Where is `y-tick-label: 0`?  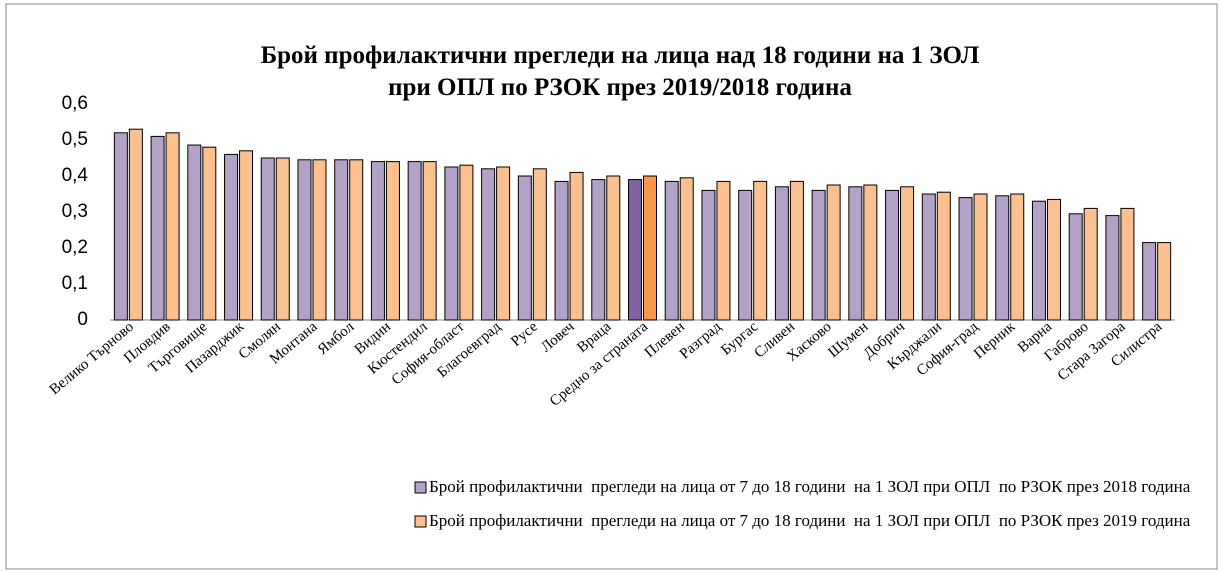
y-tick-label: 0 is located at coordinates (82, 319).